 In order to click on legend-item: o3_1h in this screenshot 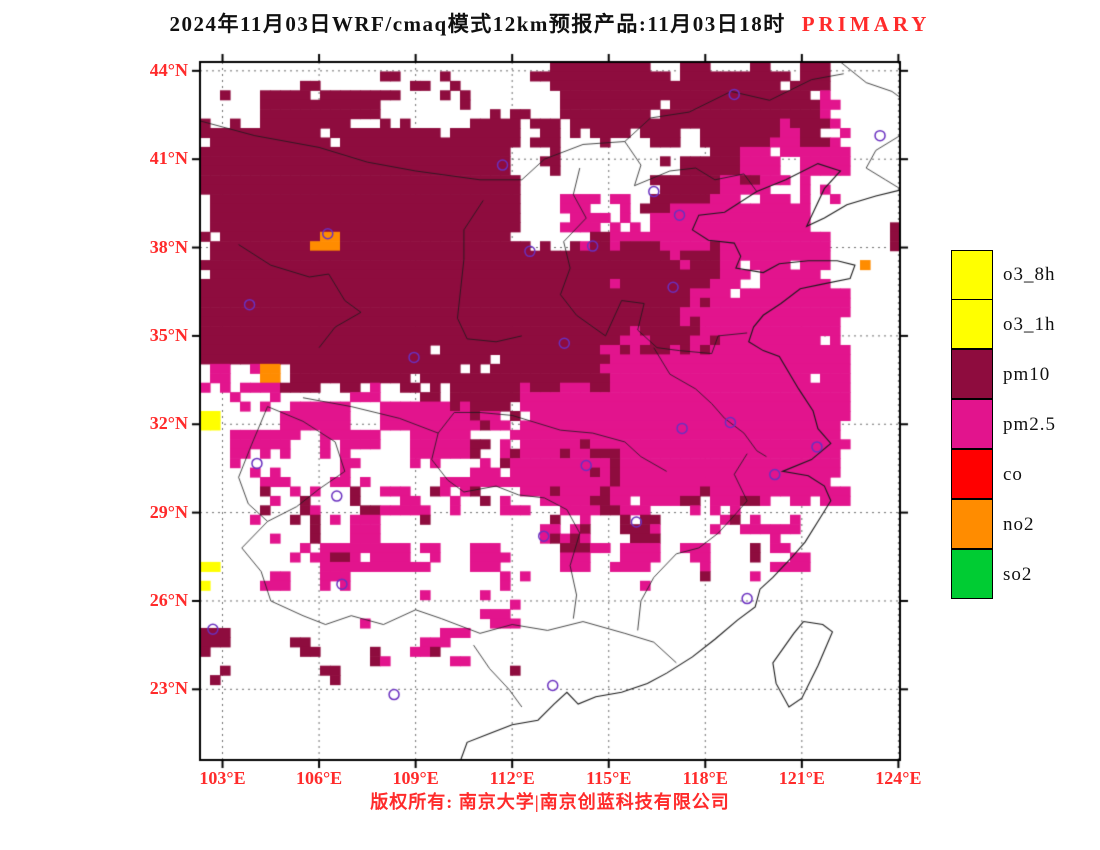, I will do `click(1003, 324)`.